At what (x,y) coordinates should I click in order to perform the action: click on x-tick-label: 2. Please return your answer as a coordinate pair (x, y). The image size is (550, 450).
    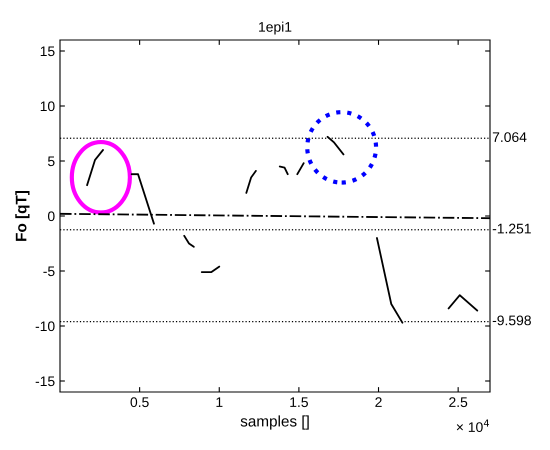
    Looking at the image, I should click on (378, 402).